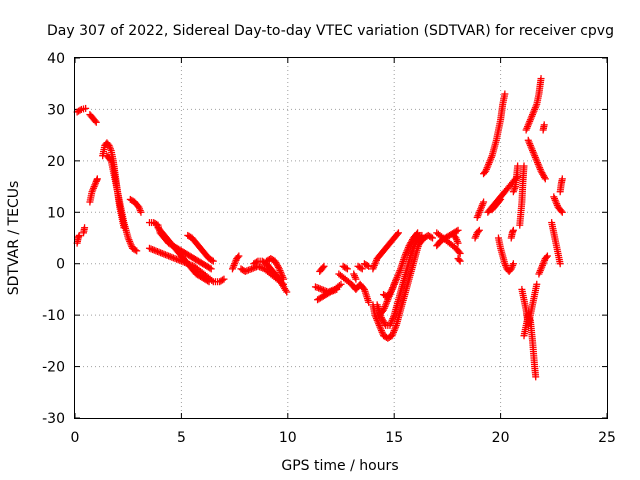 This screenshot has width=640, height=480. I want to click on y-tick-label: 20, so click(56, 162).